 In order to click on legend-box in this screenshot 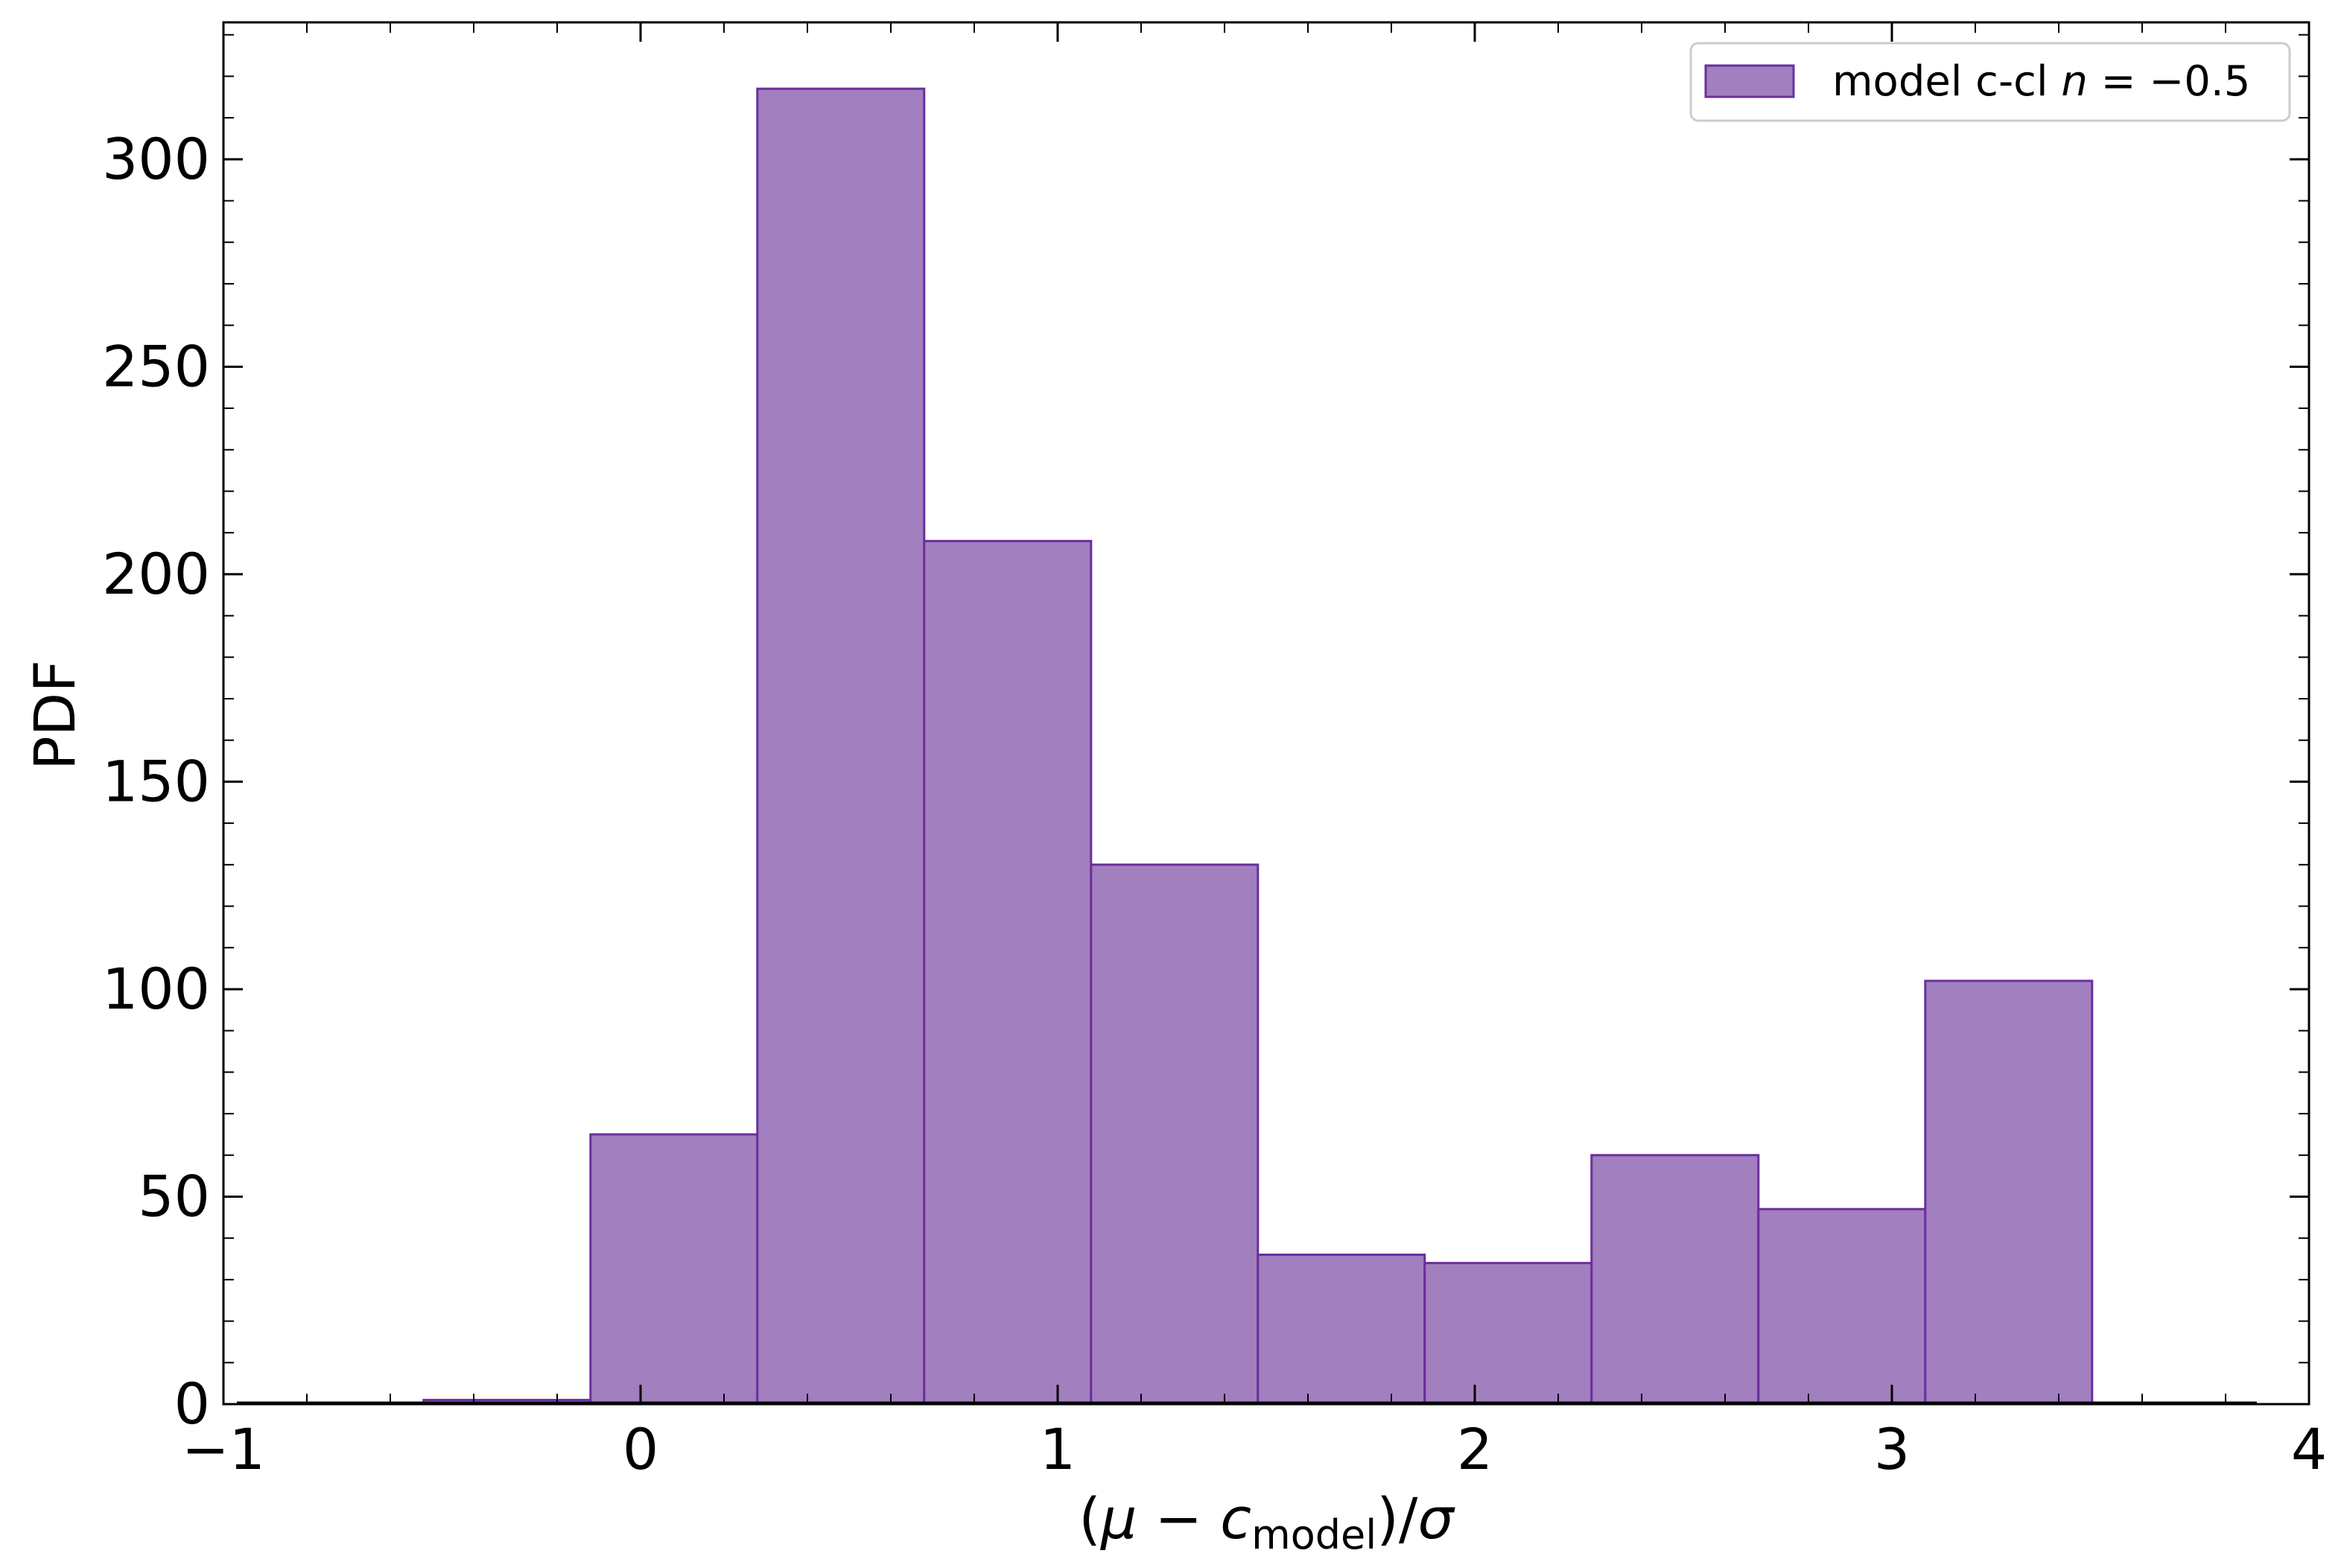, I will do `click(1990, 82)`.